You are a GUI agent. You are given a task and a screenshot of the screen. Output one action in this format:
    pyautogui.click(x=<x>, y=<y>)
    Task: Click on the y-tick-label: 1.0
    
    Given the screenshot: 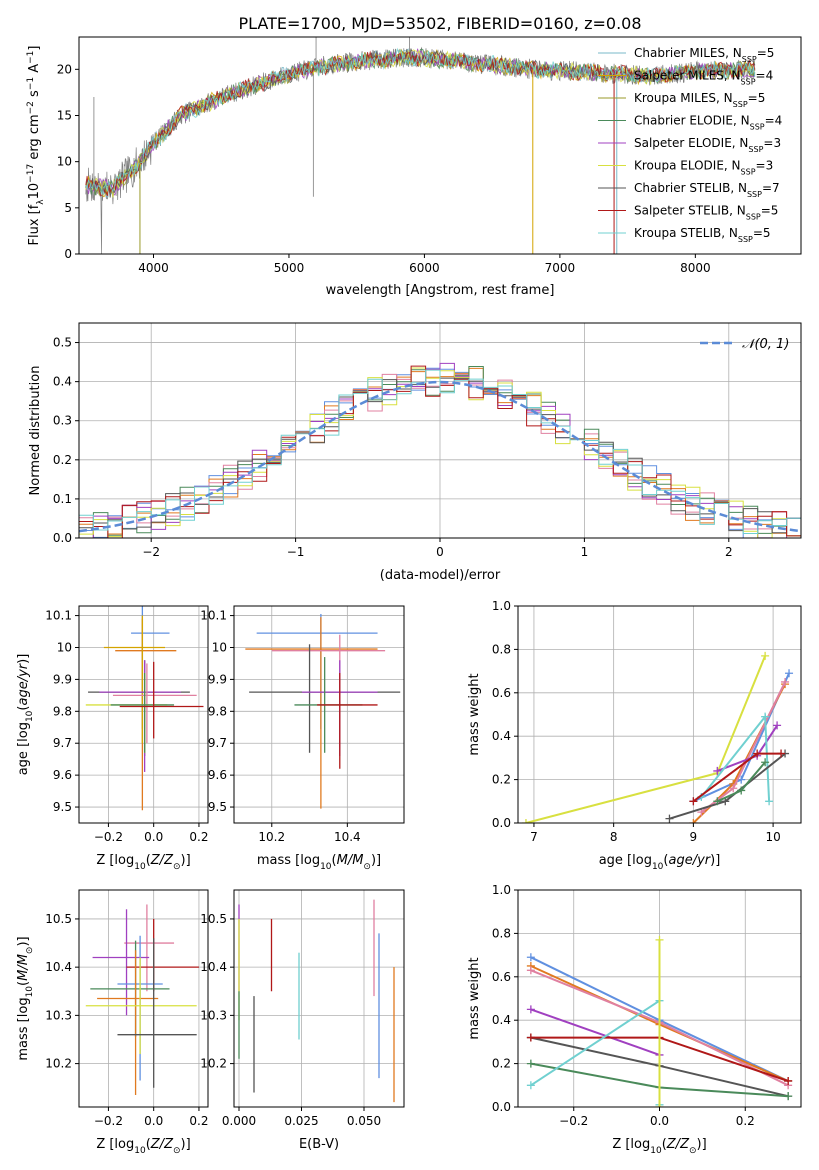 What is the action you would take?
    pyautogui.click(x=501, y=890)
    